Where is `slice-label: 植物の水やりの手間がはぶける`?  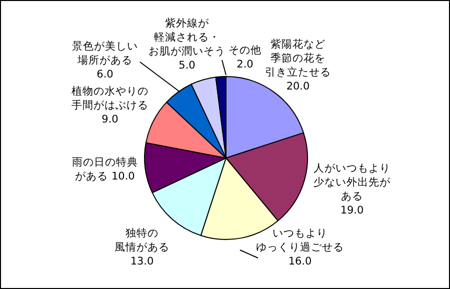 slice-label: 植物の水やりの手間がはぶける is located at coordinates (110, 98).